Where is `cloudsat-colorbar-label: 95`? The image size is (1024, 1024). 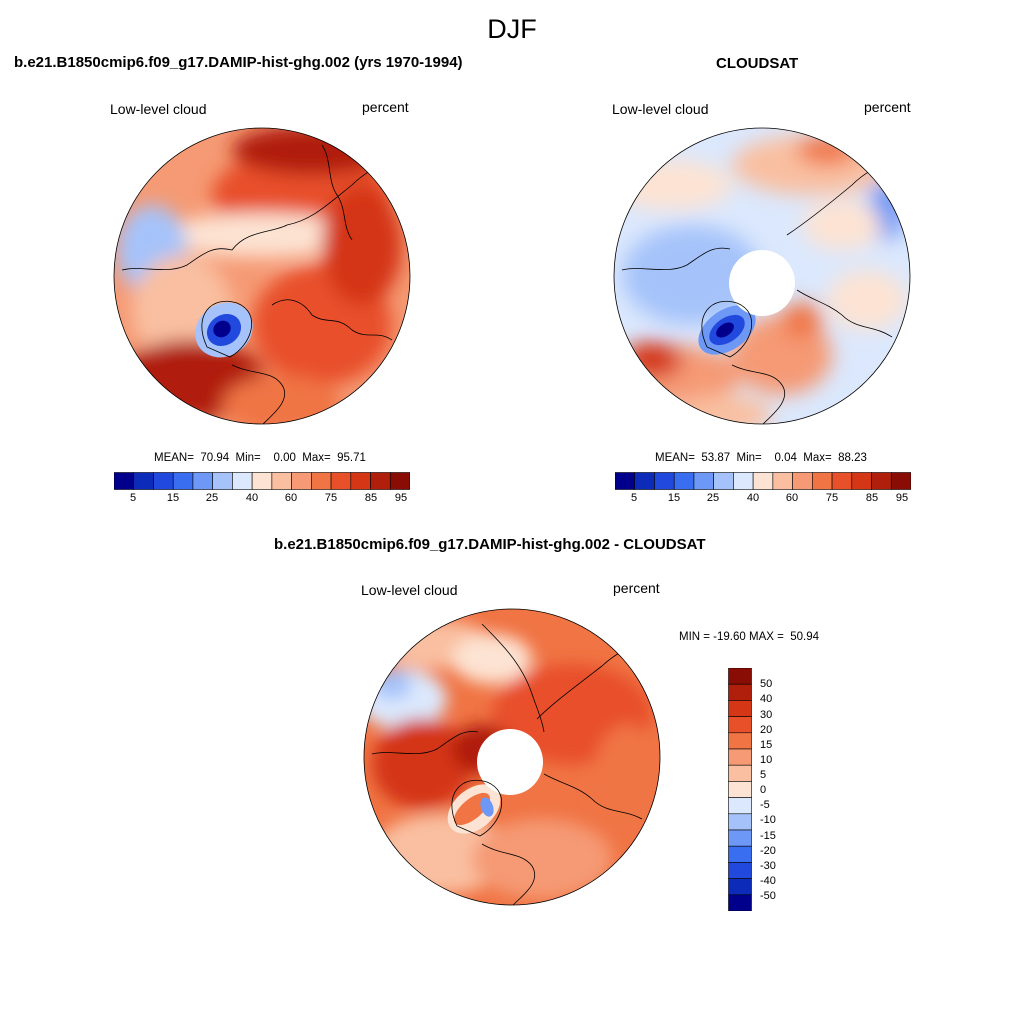 cloudsat-colorbar-label: 95 is located at coordinates (902, 498).